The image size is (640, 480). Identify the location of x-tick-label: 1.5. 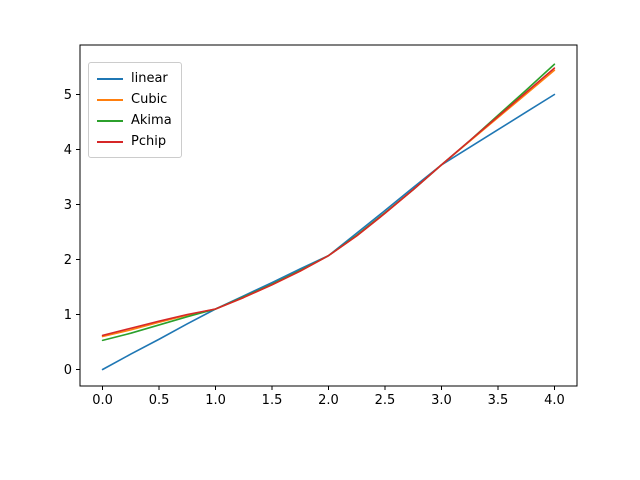
(272, 400).